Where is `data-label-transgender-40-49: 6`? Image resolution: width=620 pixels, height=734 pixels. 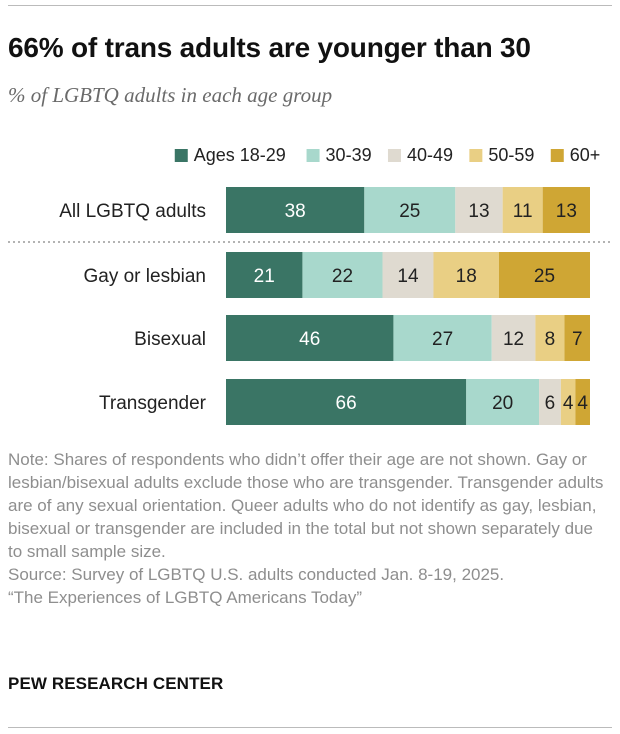
data-label-transgender-40-49: 6 is located at coordinates (550, 403).